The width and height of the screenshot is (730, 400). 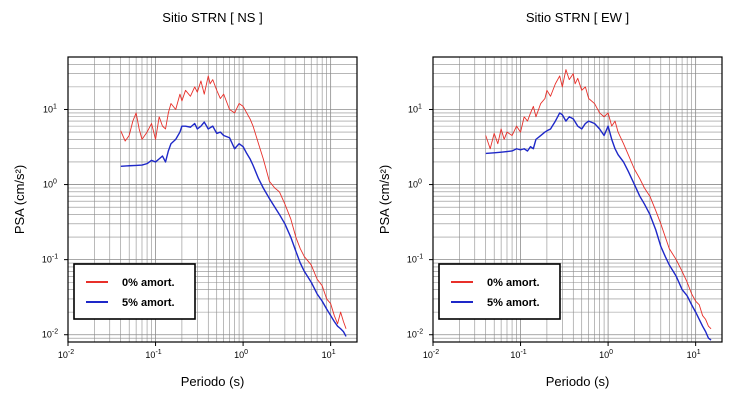 What do you see at coordinates (212, 17) in the screenshot?
I see `chart-title: Sitio STRN [ NS ]` at bounding box center [212, 17].